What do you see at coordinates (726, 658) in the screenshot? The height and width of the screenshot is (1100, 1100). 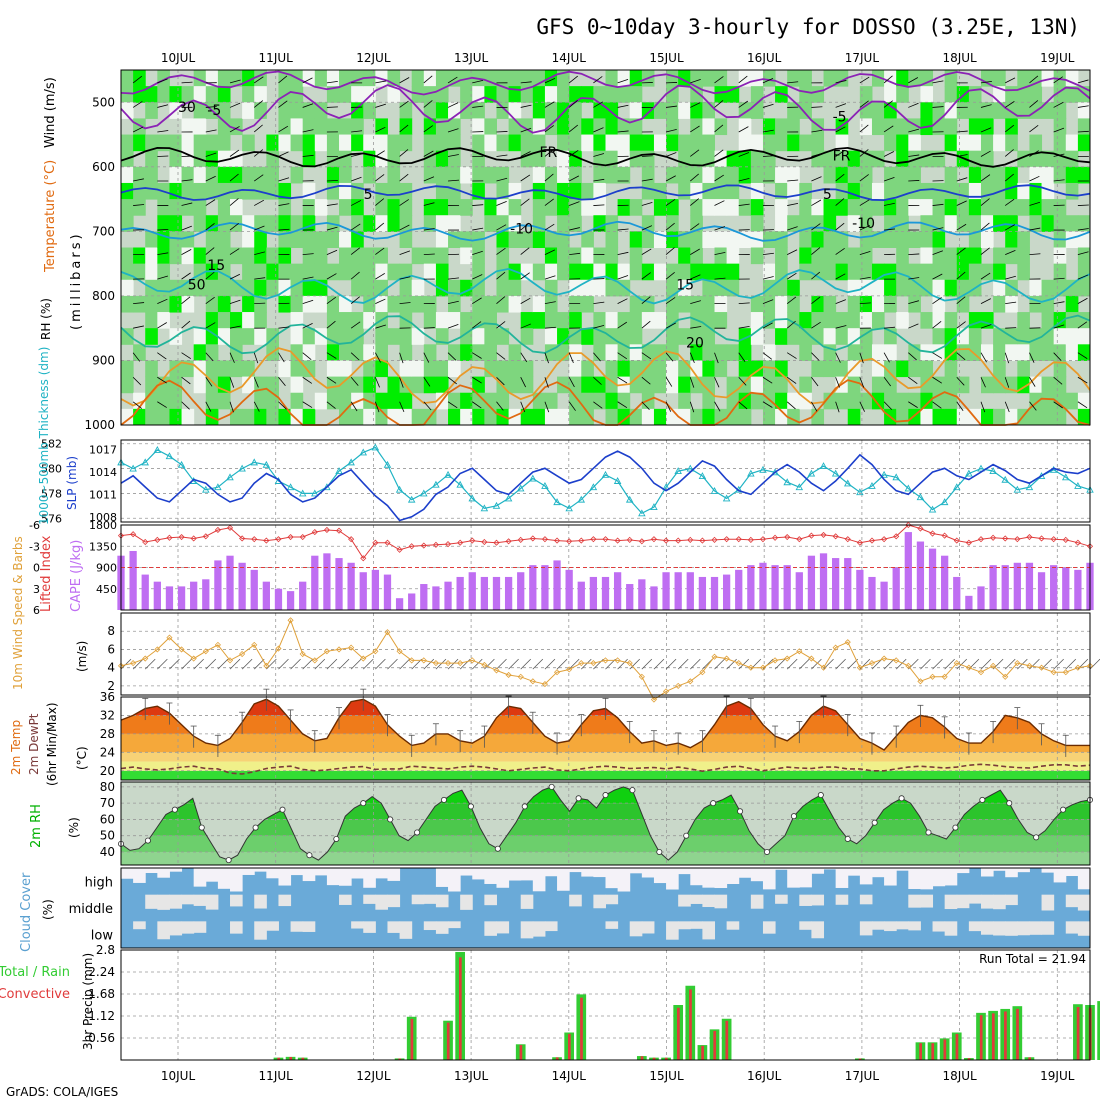 I see `wind10-point` at bounding box center [726, 658].